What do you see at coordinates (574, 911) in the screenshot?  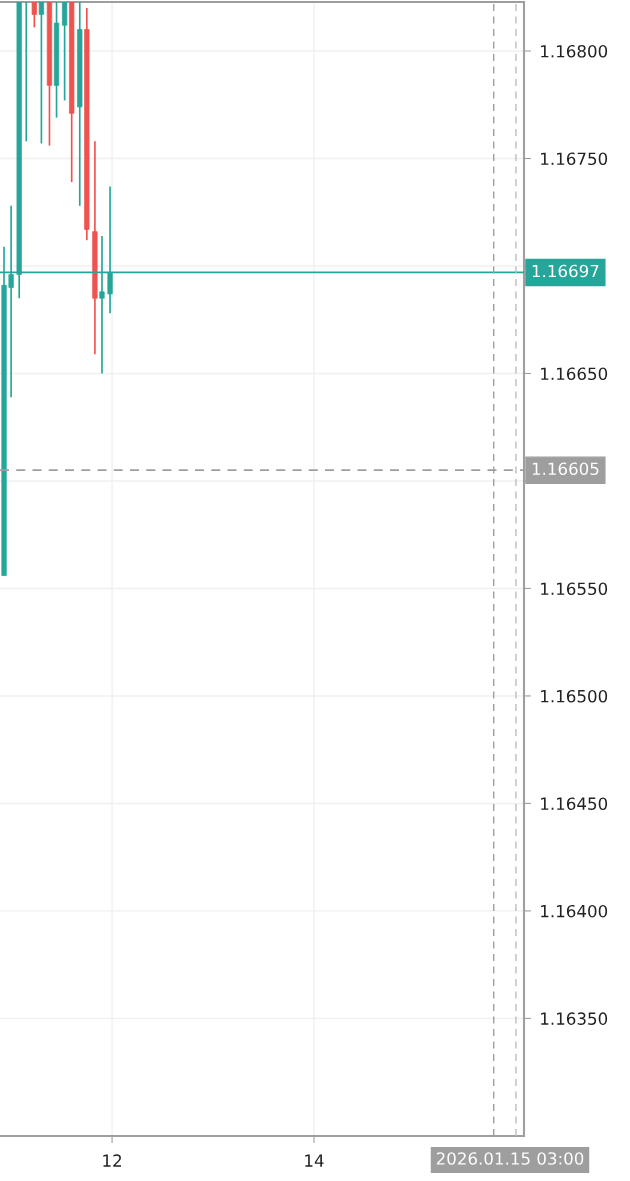 I see `y-tick-label: 1.16400` at bounding box center [574, 911].